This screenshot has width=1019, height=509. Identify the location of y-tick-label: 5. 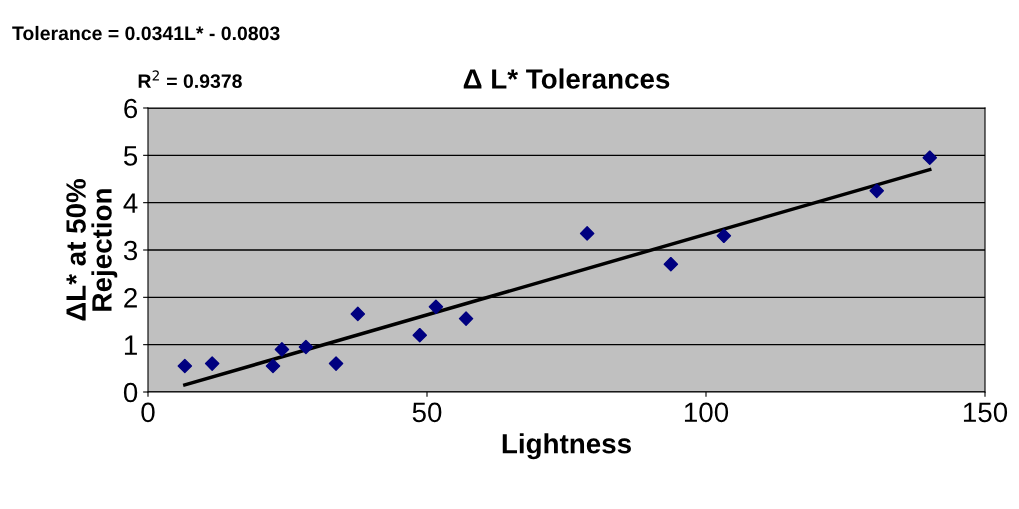
(130, 156).